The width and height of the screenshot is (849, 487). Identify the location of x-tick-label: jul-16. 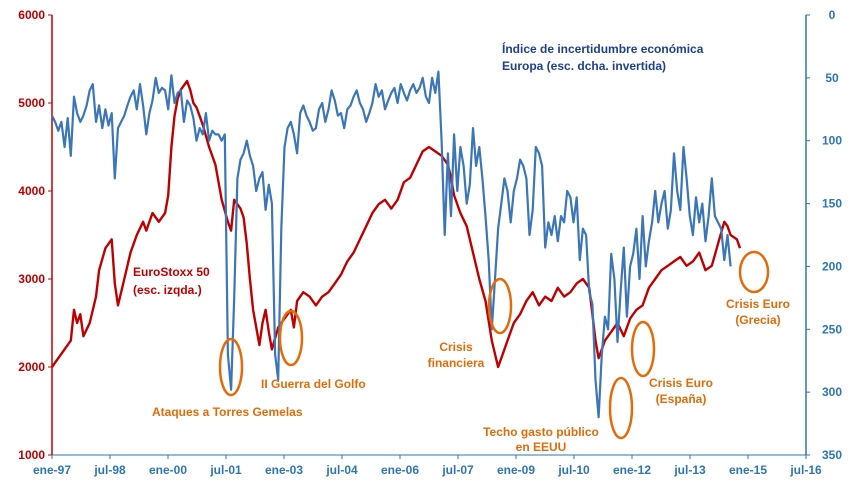
(805, 470).